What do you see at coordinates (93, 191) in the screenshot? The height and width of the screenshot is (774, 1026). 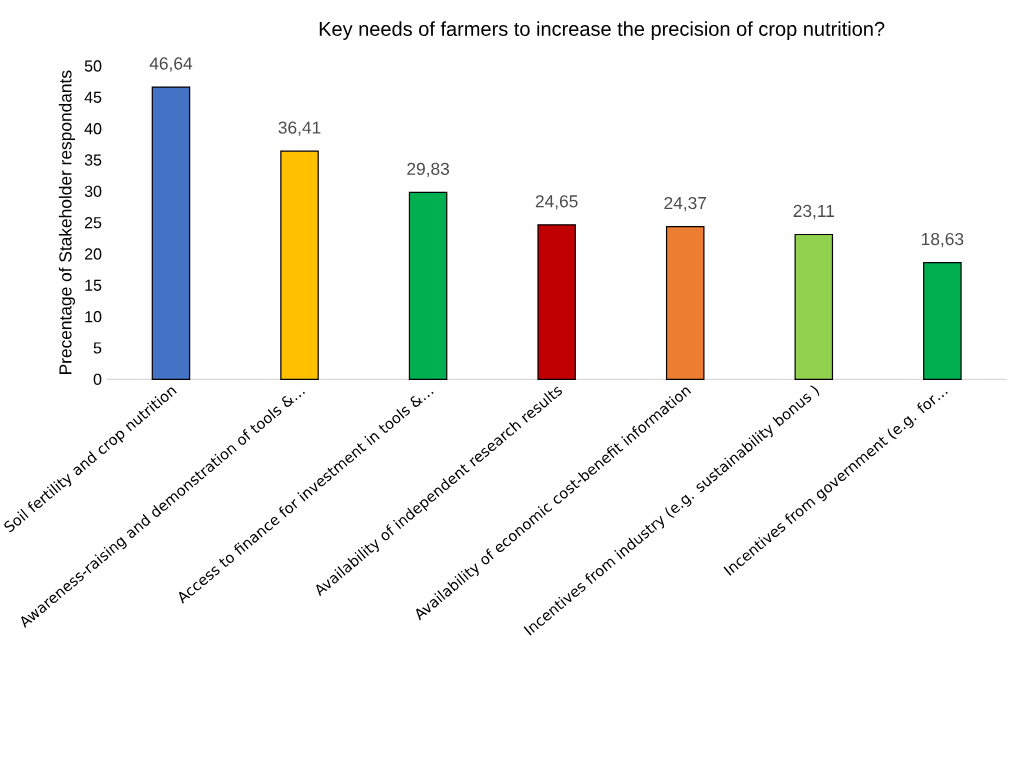 I see `y-tick-label: 30` at bounding box center [93, 191].